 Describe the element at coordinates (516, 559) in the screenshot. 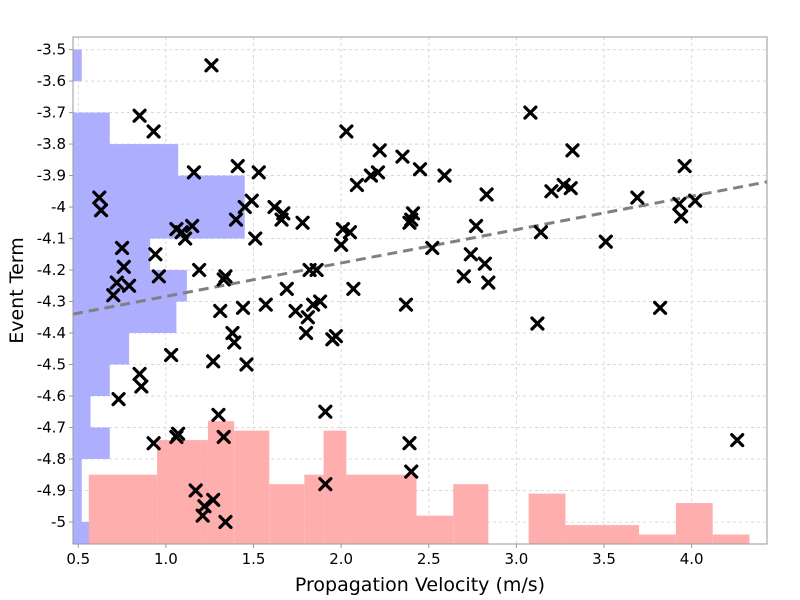

I see `x-tick-label: 3.0` at that location.